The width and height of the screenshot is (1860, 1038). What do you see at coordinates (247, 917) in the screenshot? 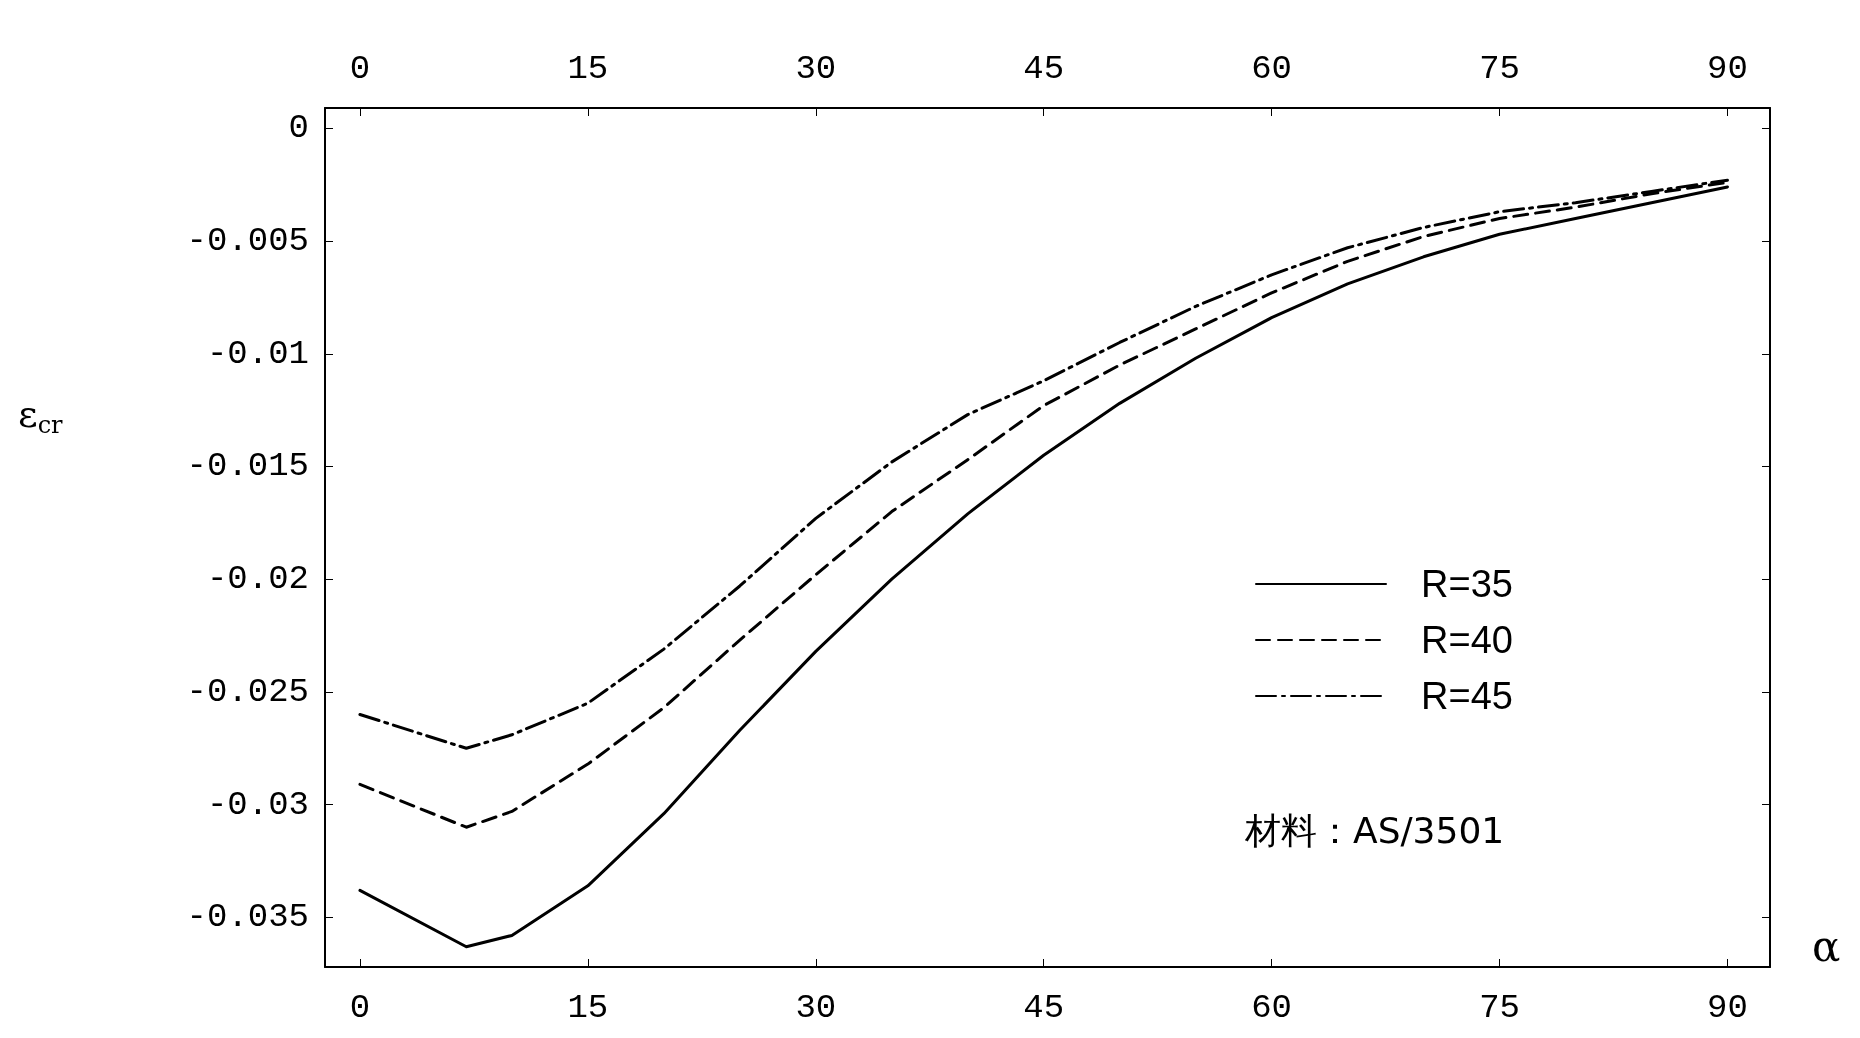
I see `y-tick-label: -0.035` at bounding box center [247, 917].